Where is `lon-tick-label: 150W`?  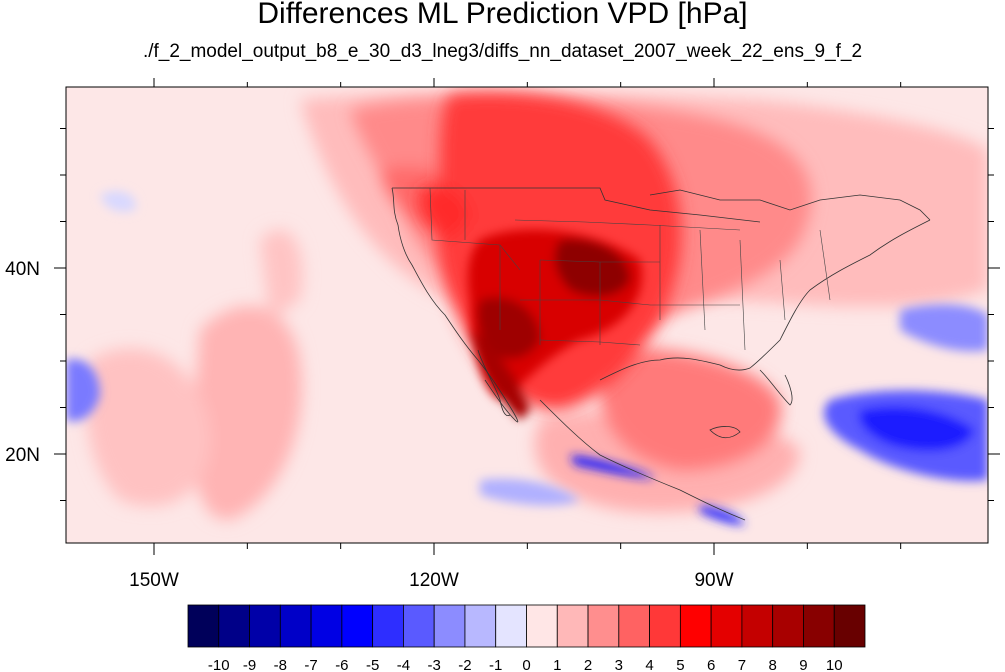 lon-tick-label: 150W is located at coordinates (154, 580).